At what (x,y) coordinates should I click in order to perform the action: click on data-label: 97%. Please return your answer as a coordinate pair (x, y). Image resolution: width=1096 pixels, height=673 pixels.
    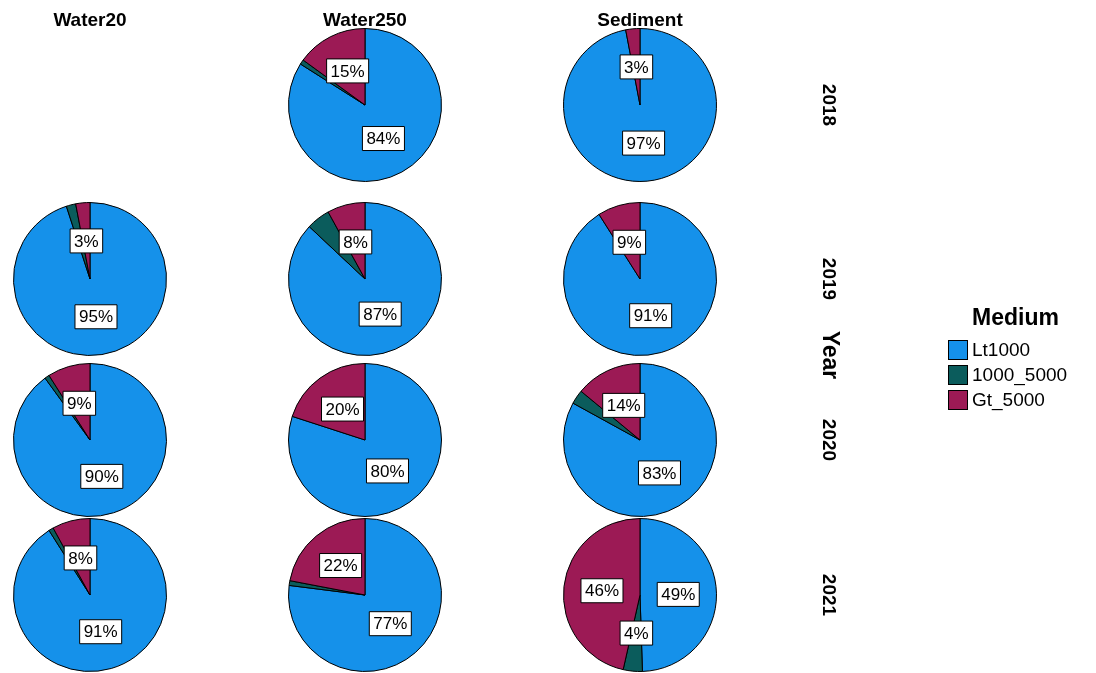
    Looking at the image, I should click on (643, 143).